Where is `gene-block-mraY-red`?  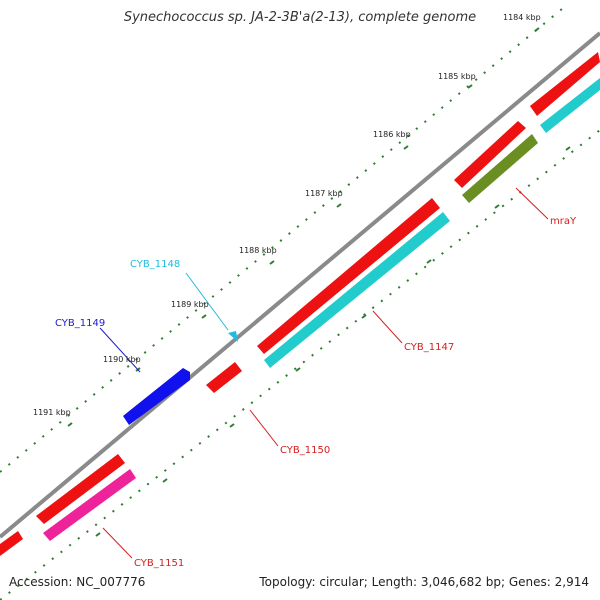 gene-block-mraY-red is located at coordinates (490, 154).